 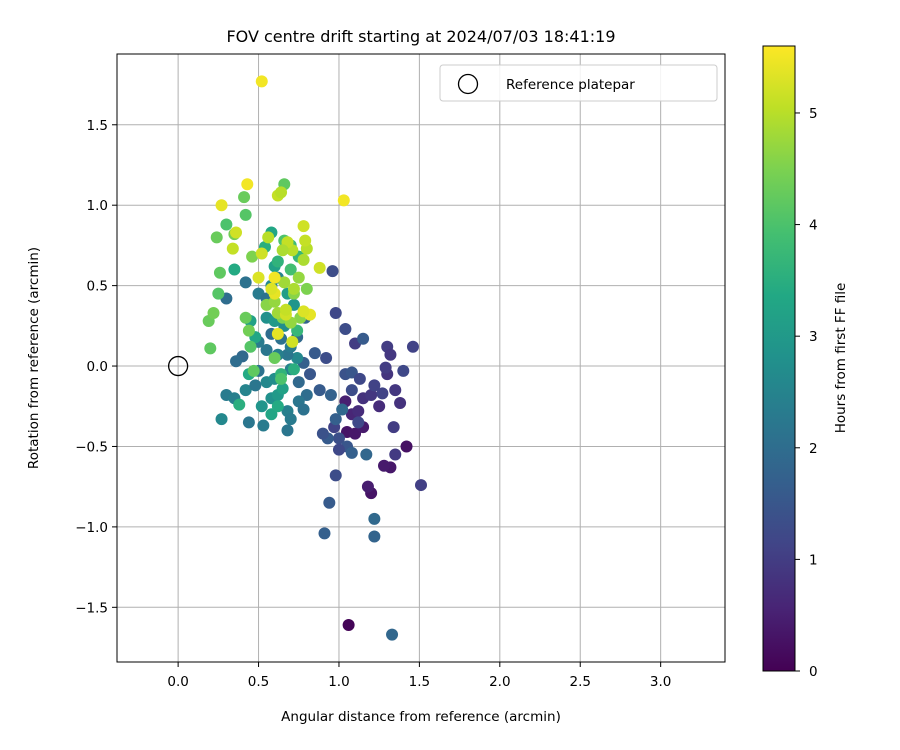 What do you see at coordinates (91, 608) in the screenshot?
I see `y-tick-label: −1.5` at bounding box center [91, 608].